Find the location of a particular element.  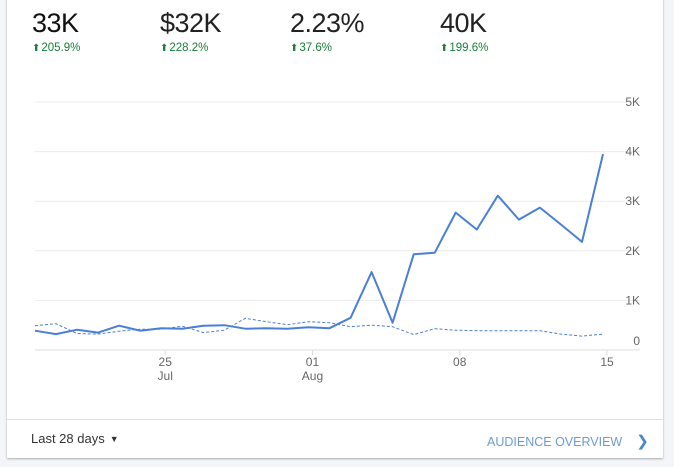

x-tick-label: 01 is located at coordinates (313, 362).